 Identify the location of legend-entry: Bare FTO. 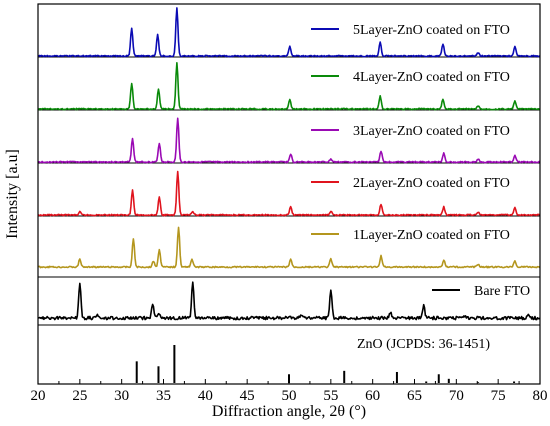
(481, 291).